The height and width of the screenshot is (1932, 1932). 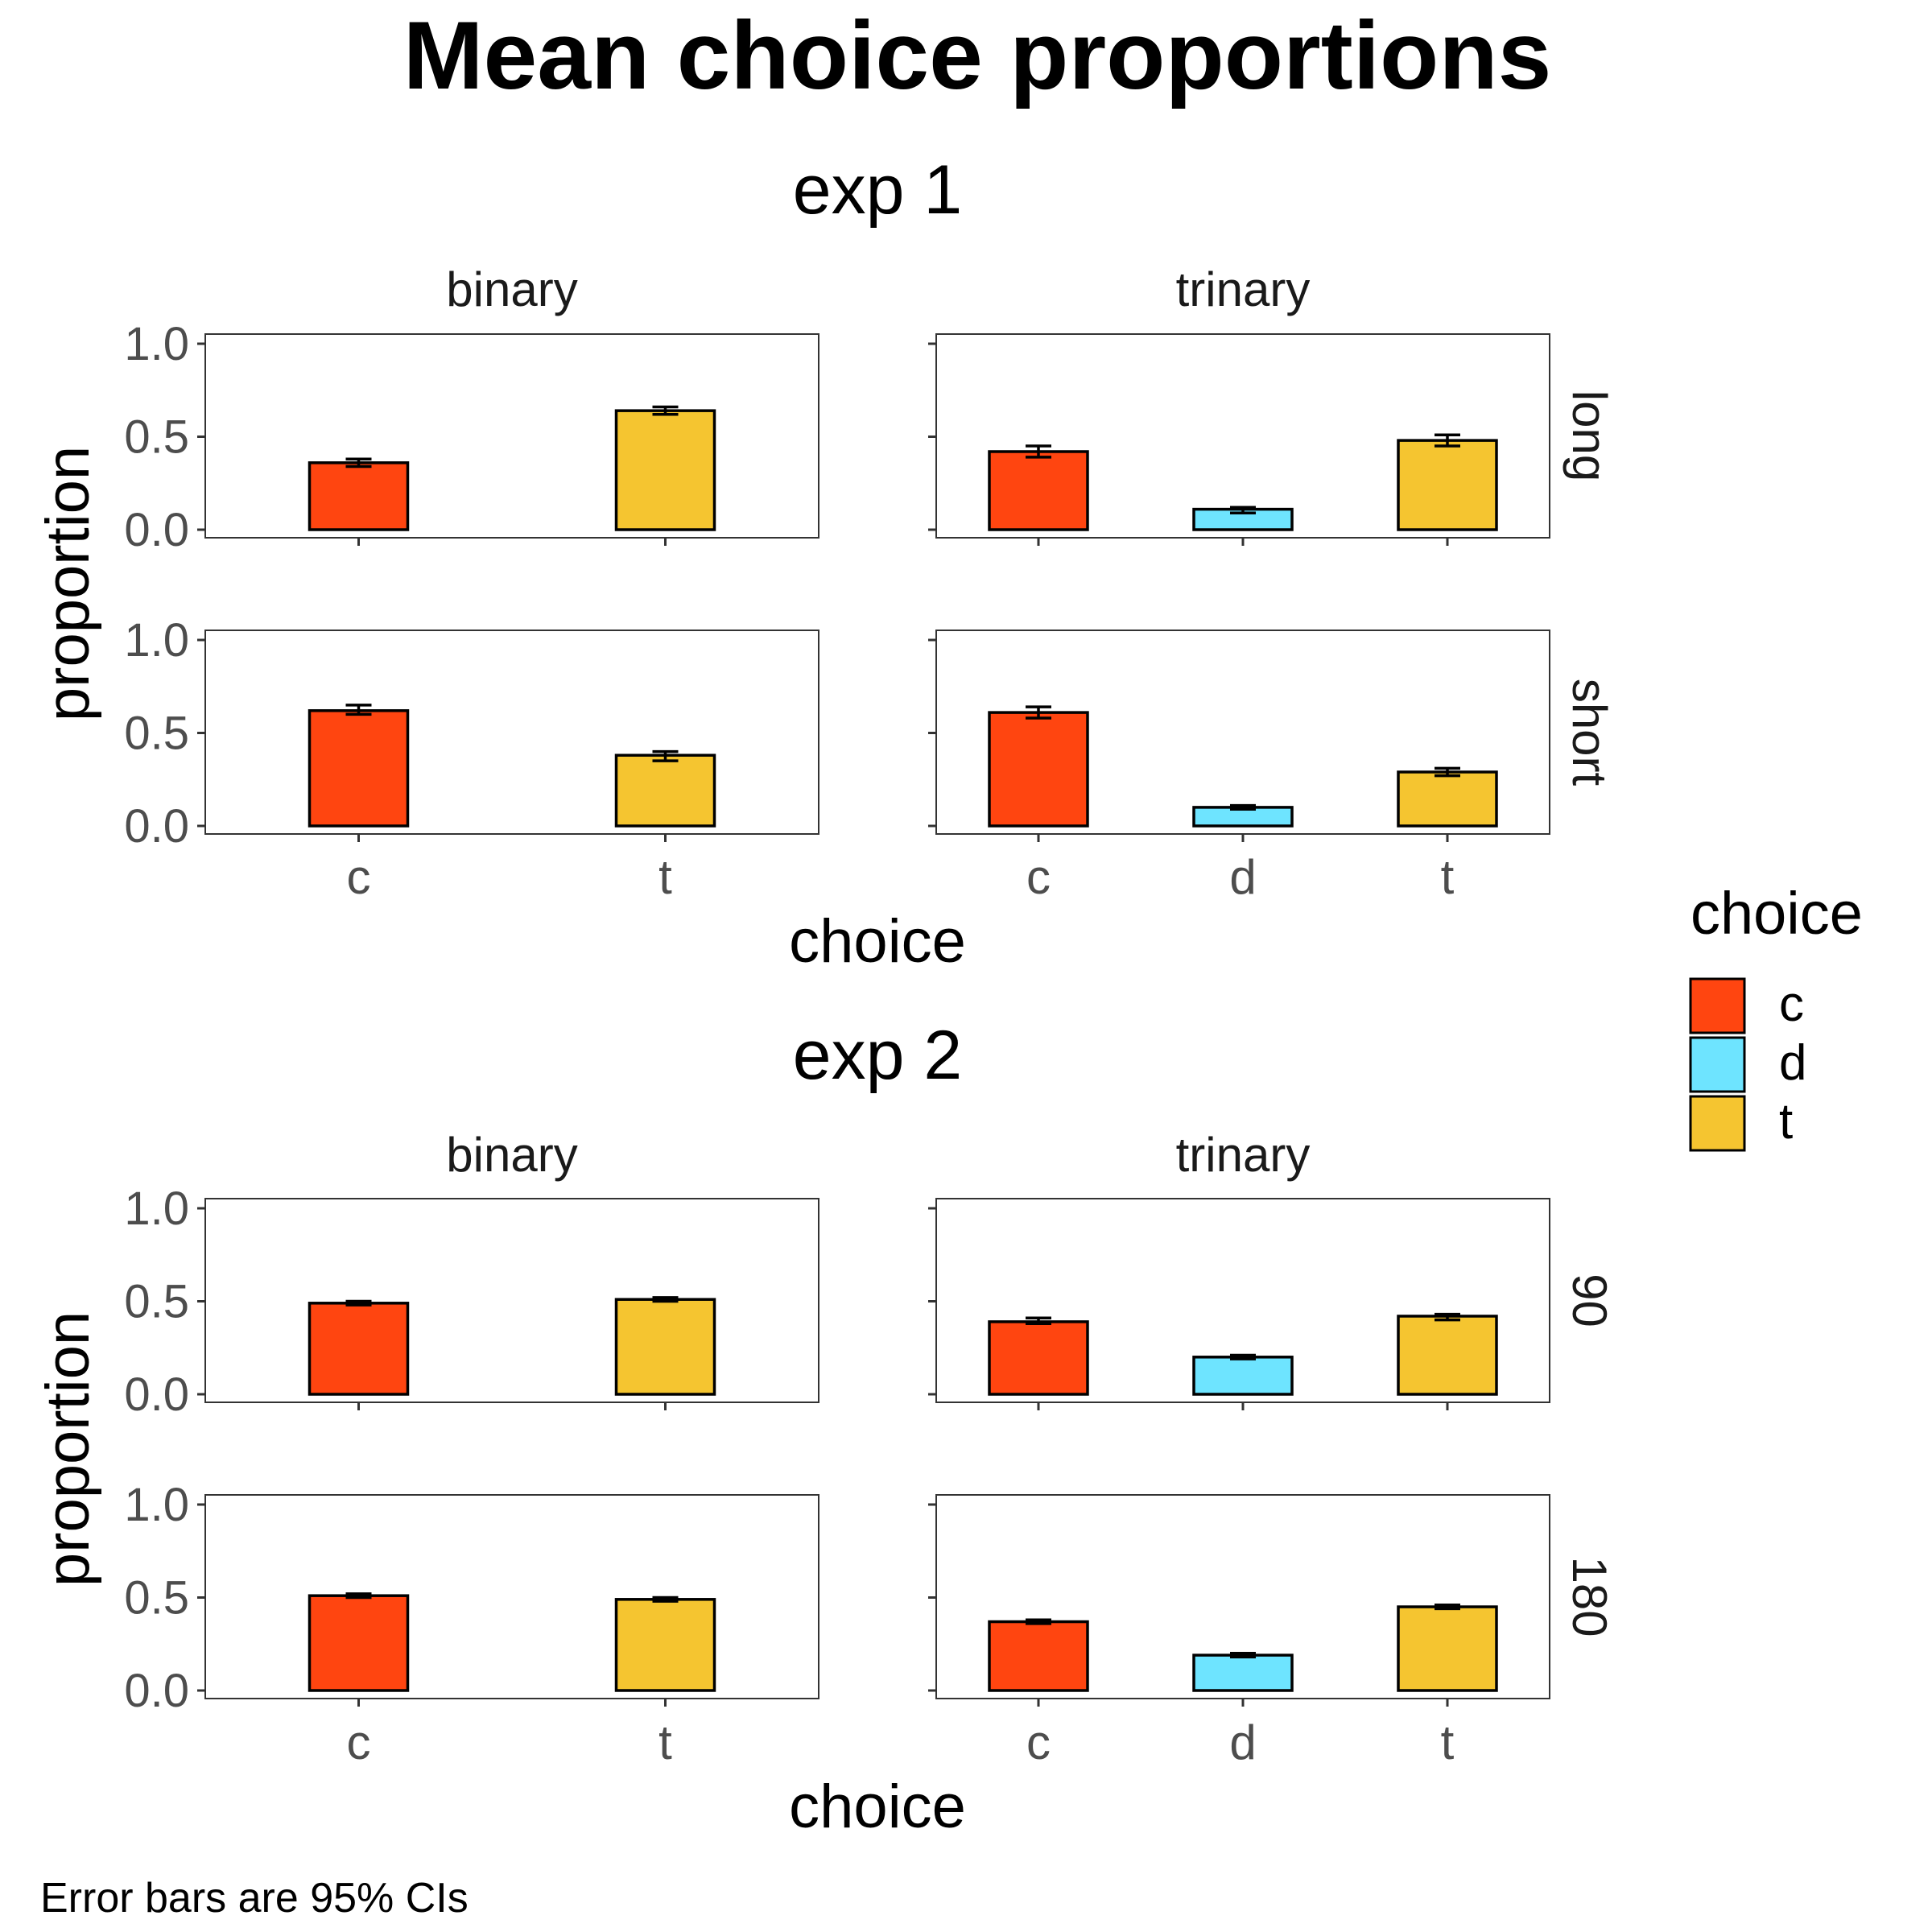 I want to click on legend-key-t, so click(x=1717, y=1123).